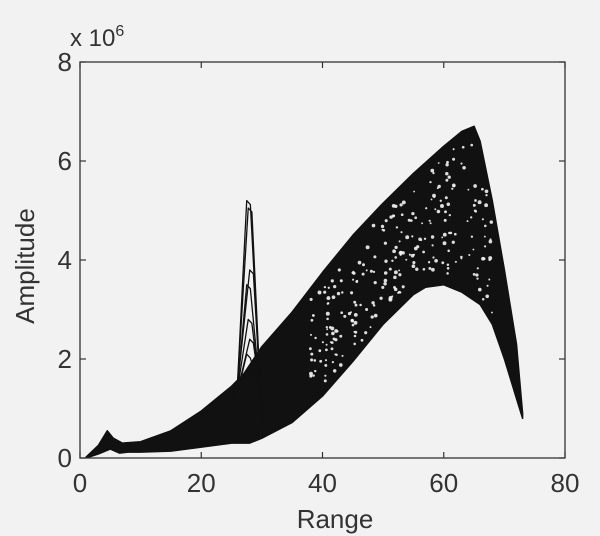 Image resolution: width=600 pixels, height=536 pixels. Describe the element at coordinates (322, 483) in the screenshot. I see `x-tick-label: 40` at that location.